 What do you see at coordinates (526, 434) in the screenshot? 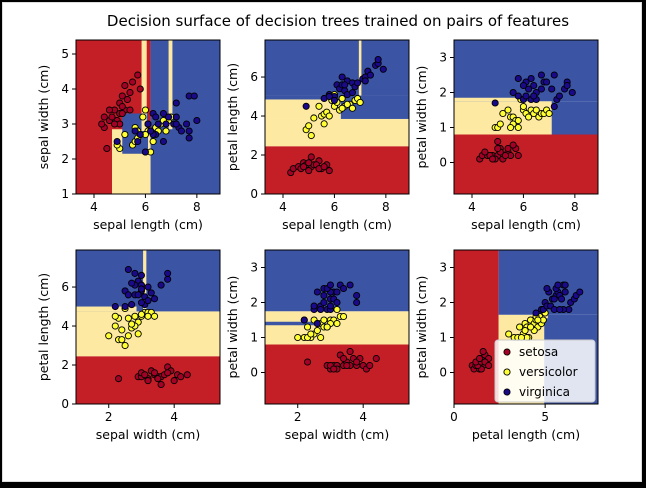
I see `x-axis-label: petal length (cm)` at bounding box center [526, 434].